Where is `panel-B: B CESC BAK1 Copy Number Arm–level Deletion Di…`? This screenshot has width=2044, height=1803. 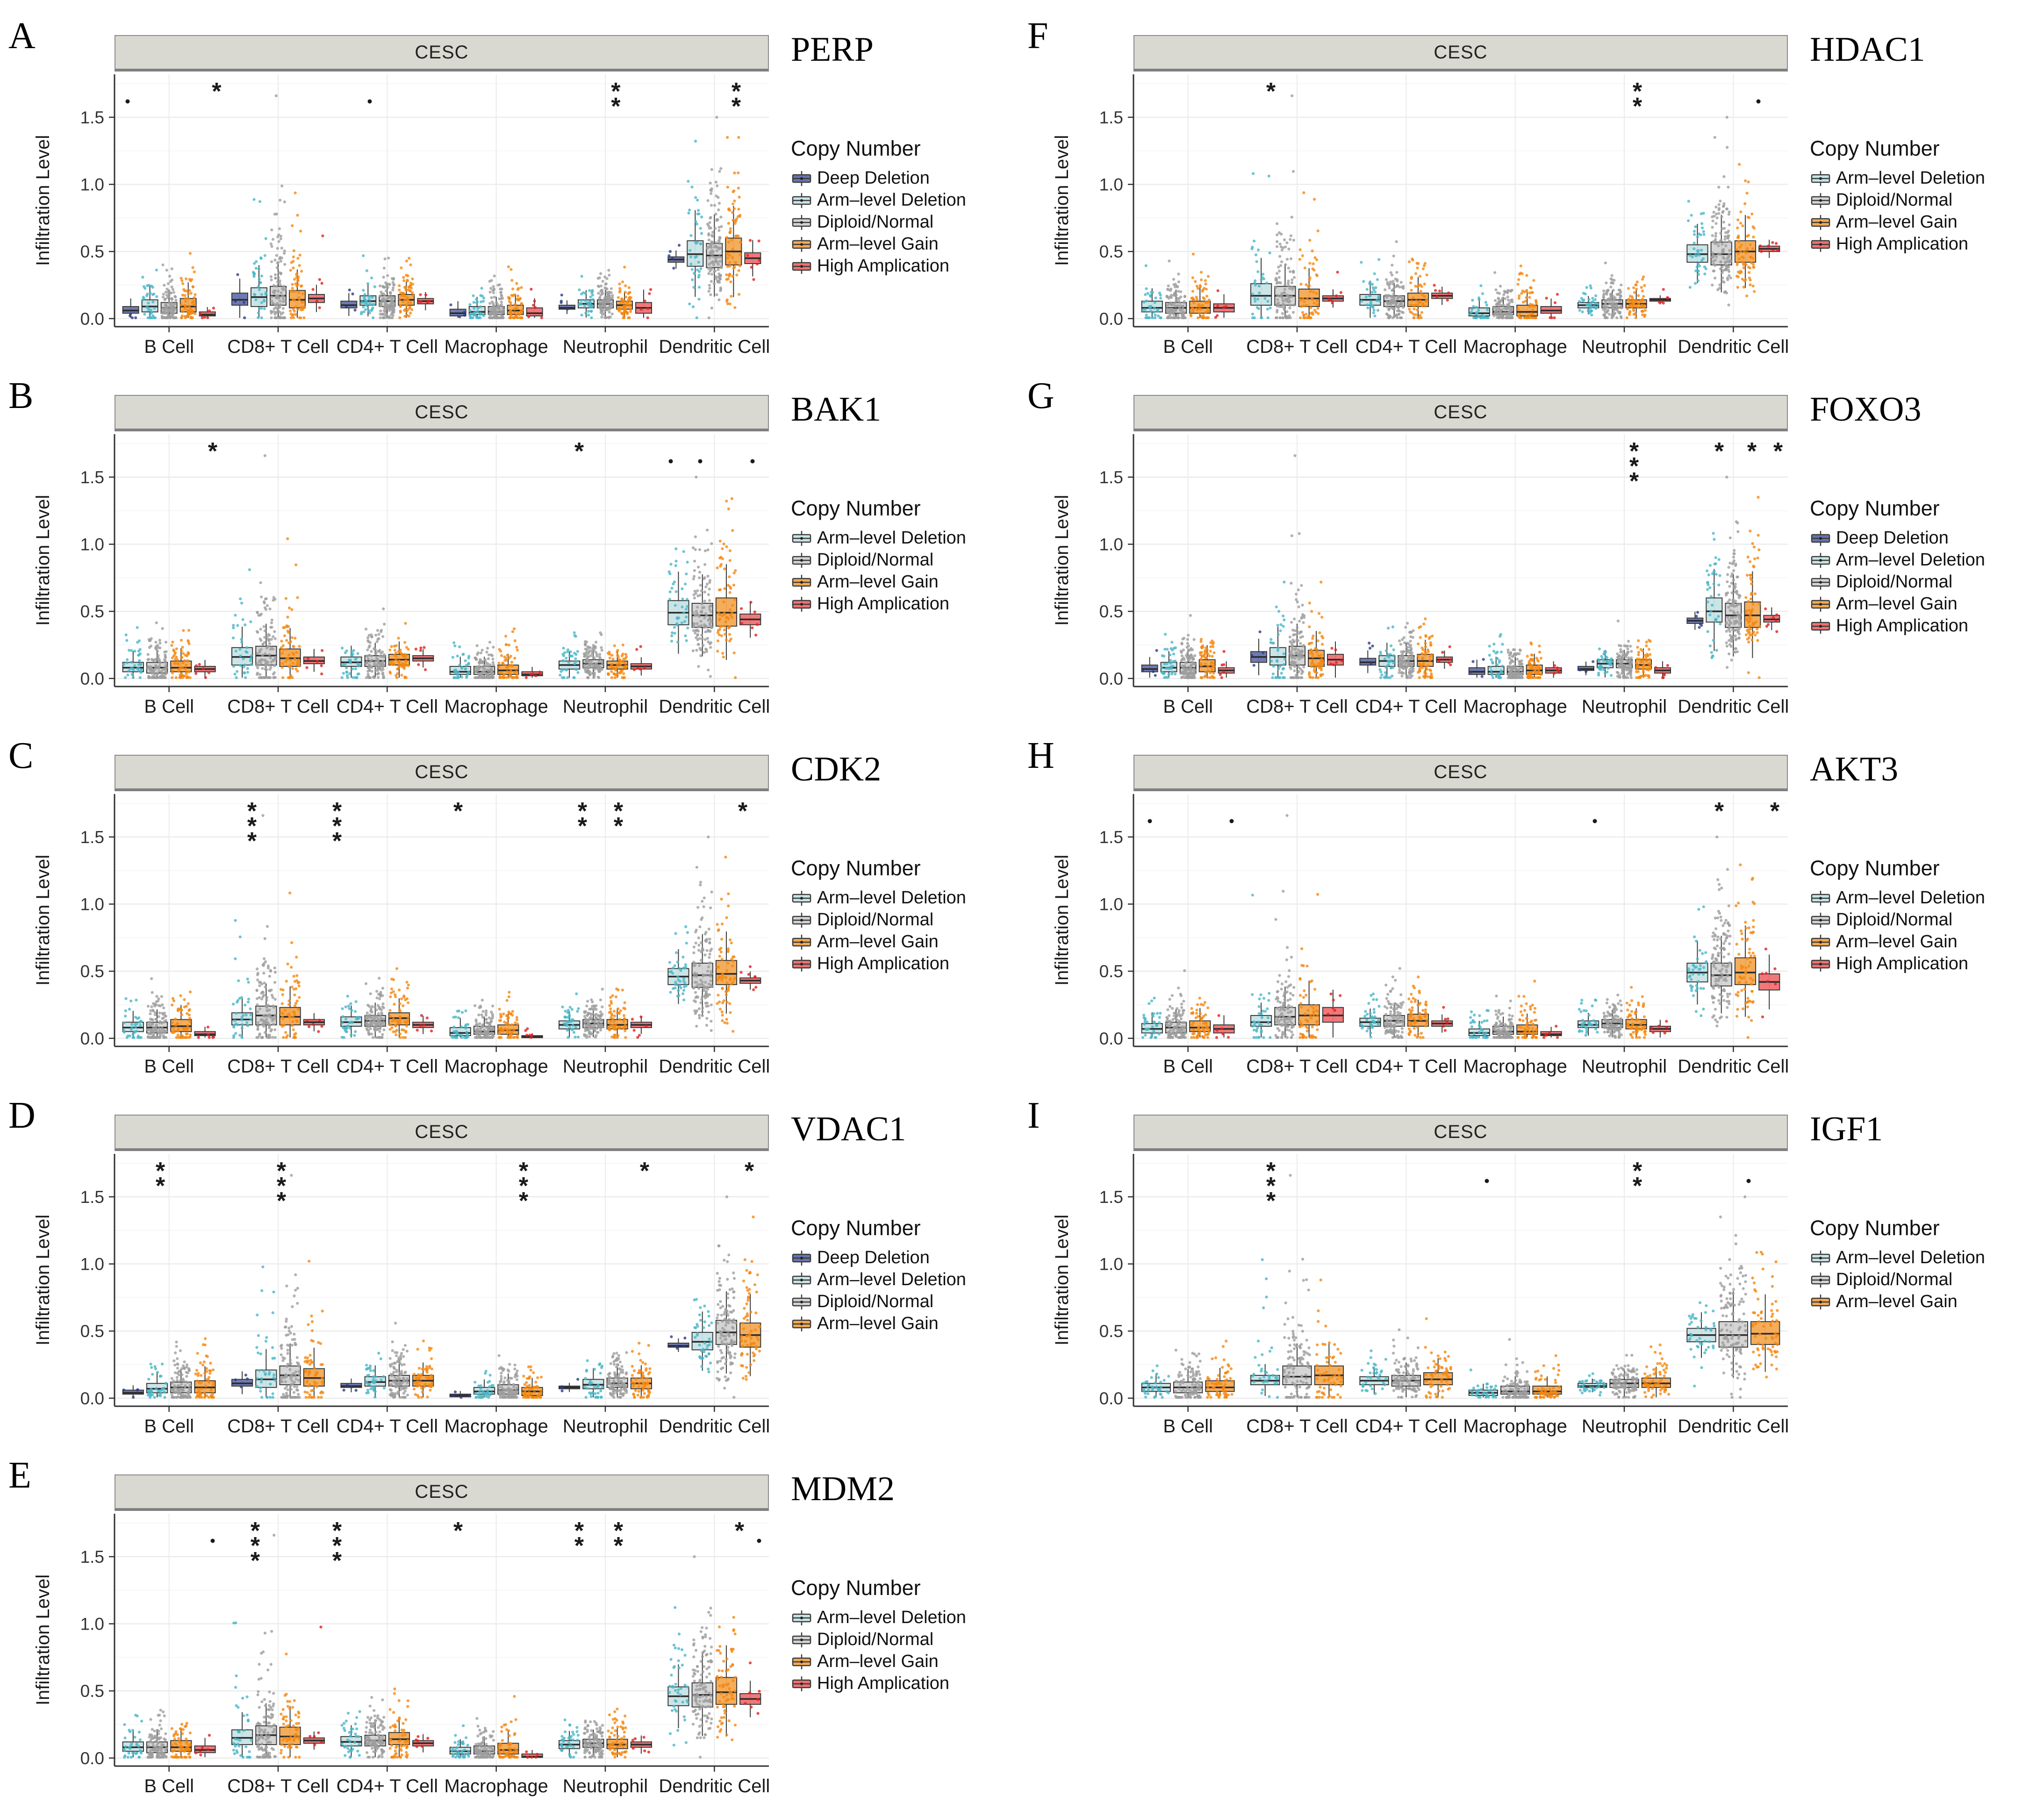
panel-B: B CESC BAK1 Copy Number Arm–level Deletion Di… is located at coordinates (510, 554).